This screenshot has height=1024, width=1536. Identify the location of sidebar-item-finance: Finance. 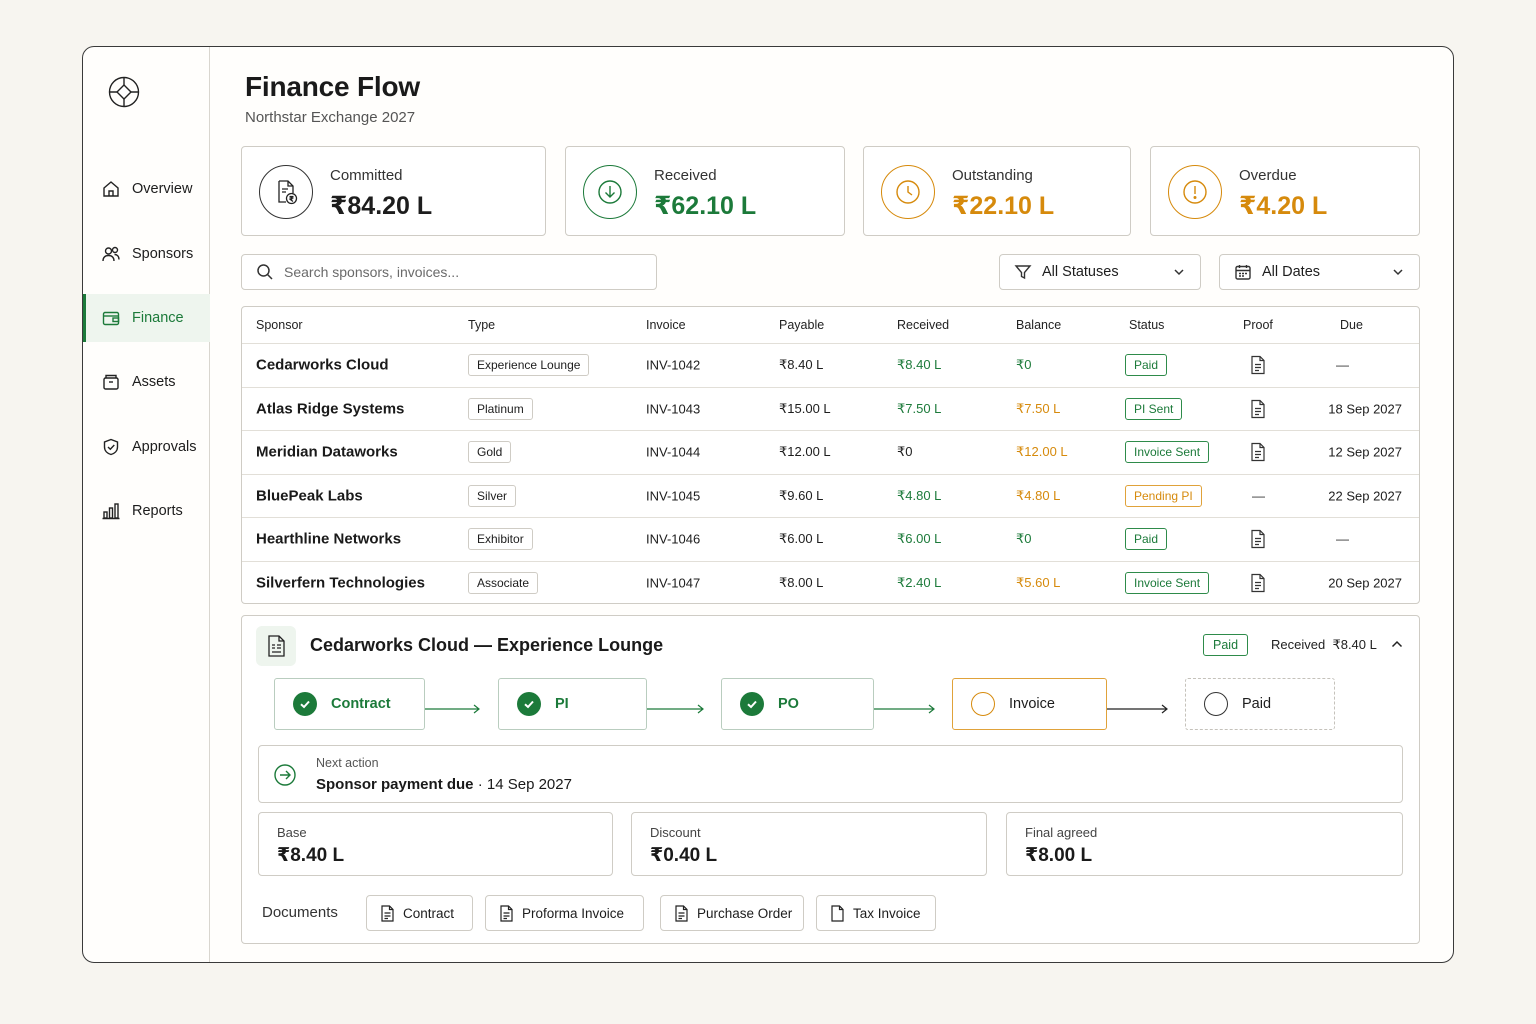
(146, 318).